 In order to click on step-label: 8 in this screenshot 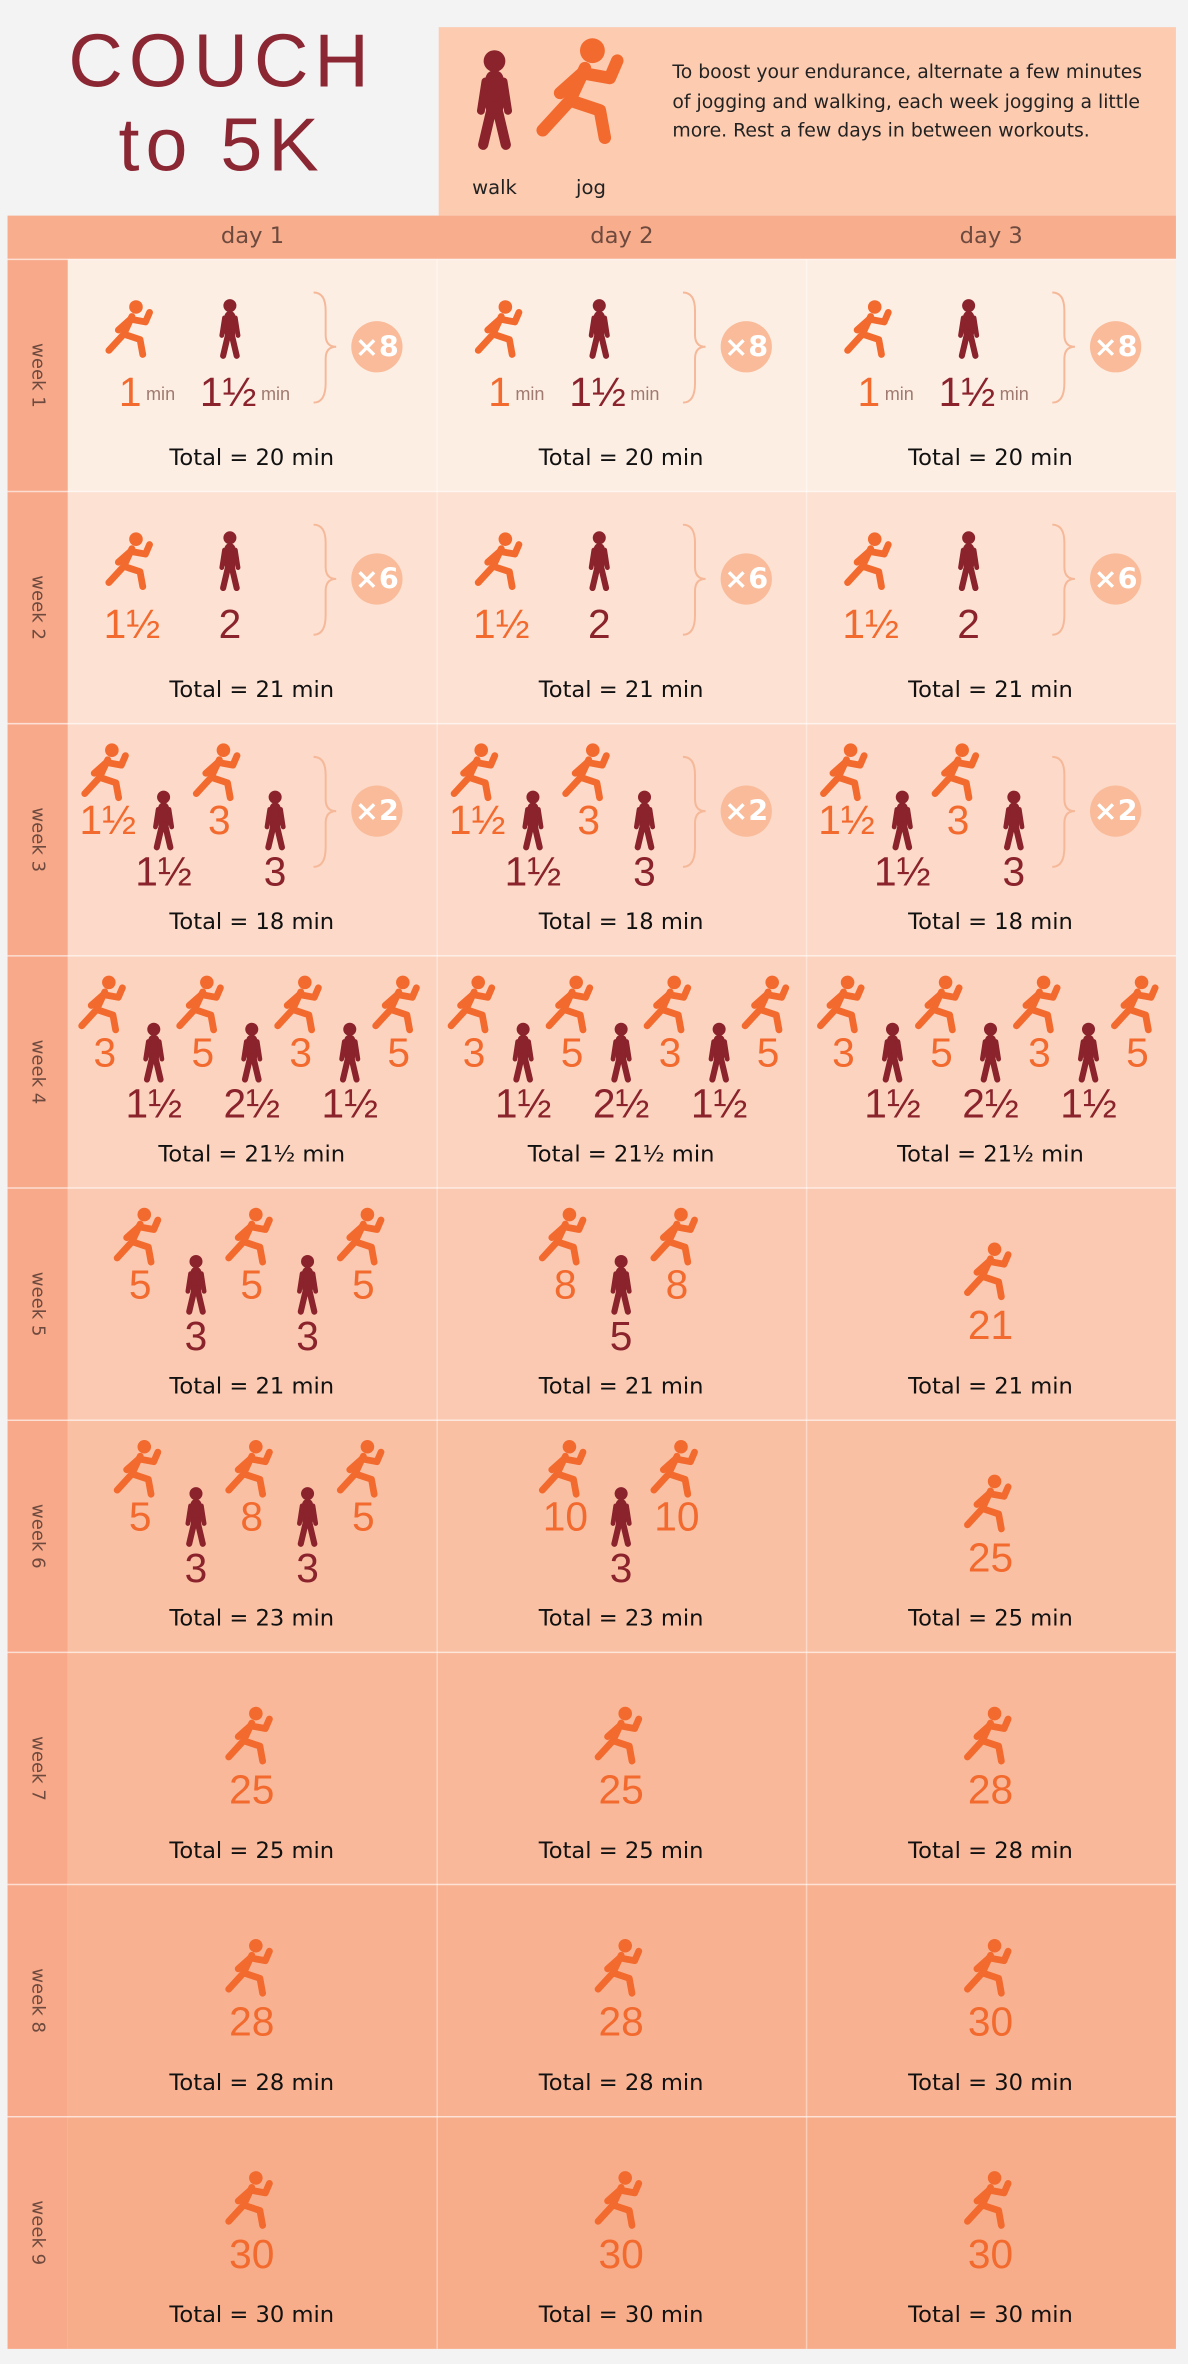, I will do `click(565, 1284)`.